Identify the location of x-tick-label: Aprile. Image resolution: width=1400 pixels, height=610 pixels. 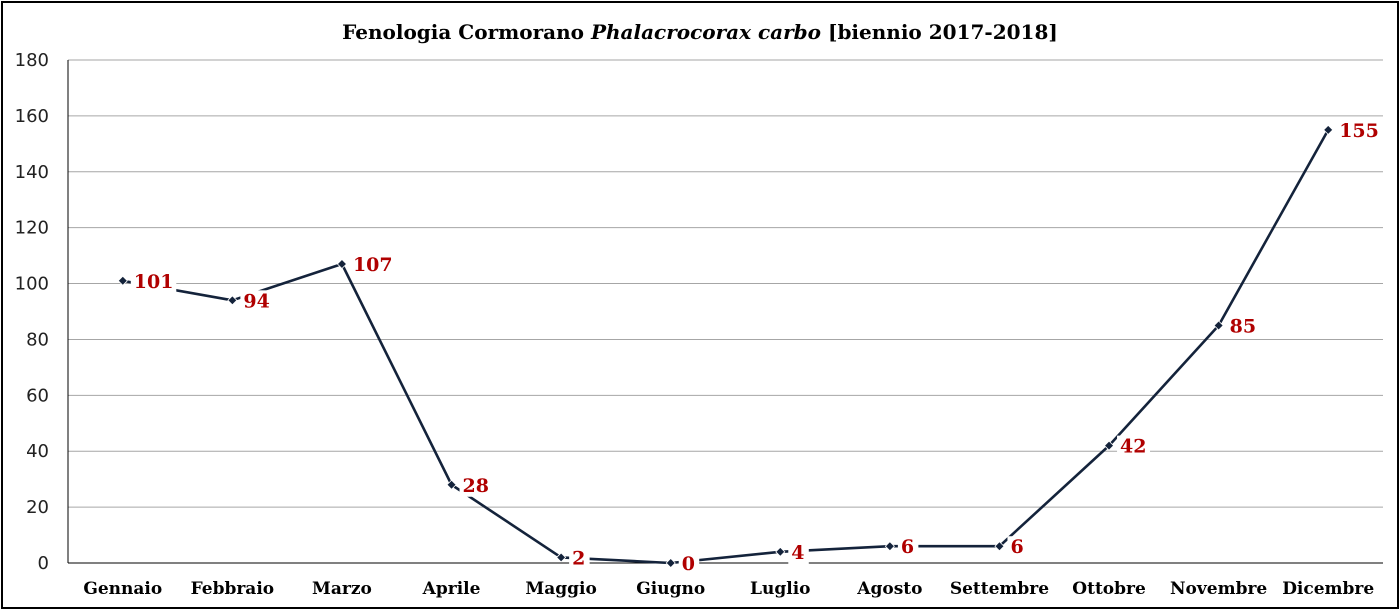
(451, 589).